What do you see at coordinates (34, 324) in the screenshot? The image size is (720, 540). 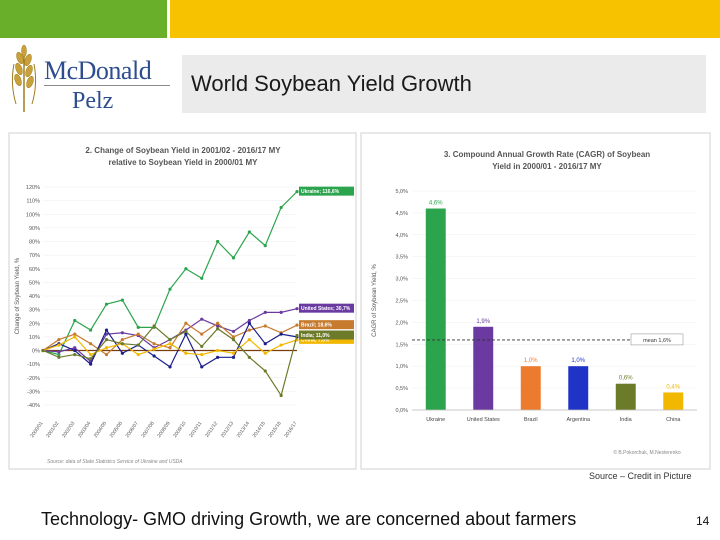 I see `line-chart-y-tick-label: 20%` at bounding box center [34, 324].